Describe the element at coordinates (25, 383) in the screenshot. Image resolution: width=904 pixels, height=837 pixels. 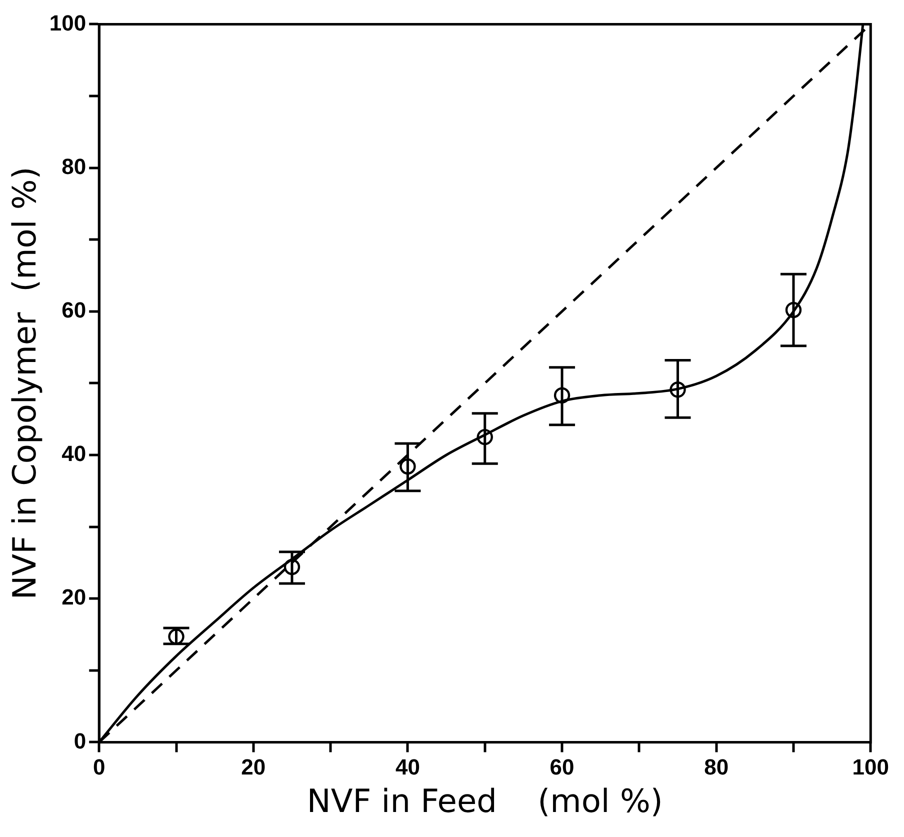
I see `y-axis-title: NVF in Copolymer (mol %)` at that location.